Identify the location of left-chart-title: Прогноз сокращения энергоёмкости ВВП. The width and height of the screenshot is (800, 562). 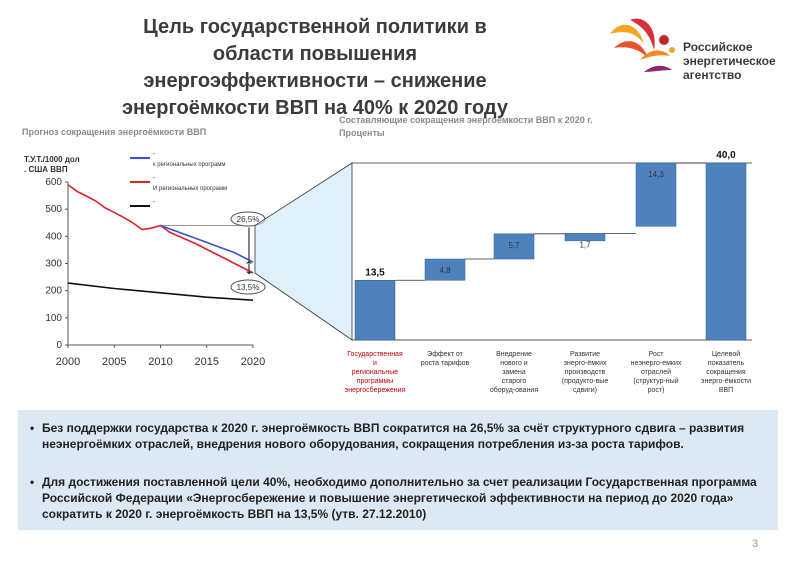
(114, 132).